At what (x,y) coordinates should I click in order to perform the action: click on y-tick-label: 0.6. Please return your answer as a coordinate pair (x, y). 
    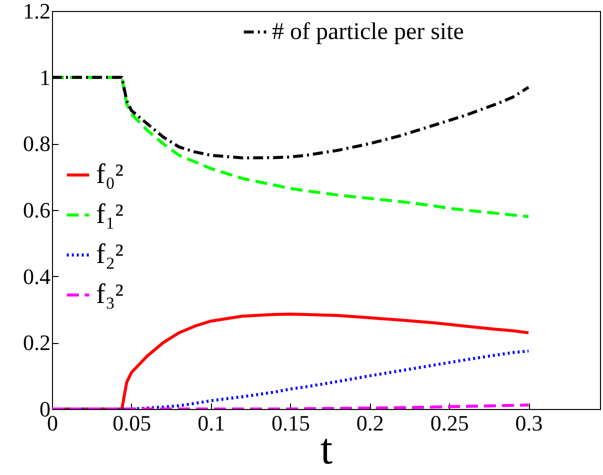
    Looking at the image, I should click on (36, 210).